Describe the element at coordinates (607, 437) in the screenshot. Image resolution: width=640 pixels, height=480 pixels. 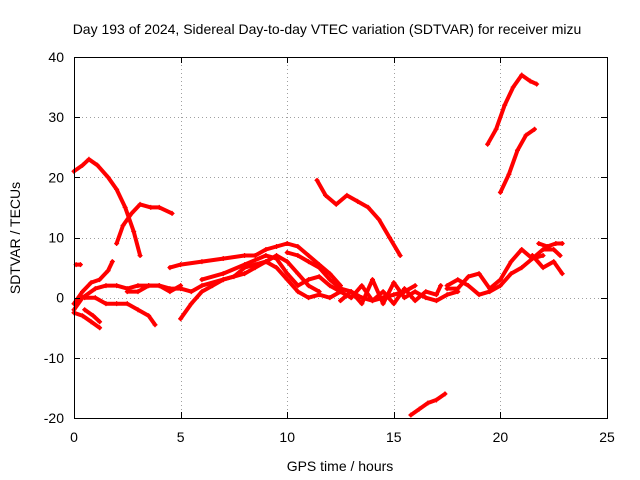
I see `x-tick-label: 25` at that location.